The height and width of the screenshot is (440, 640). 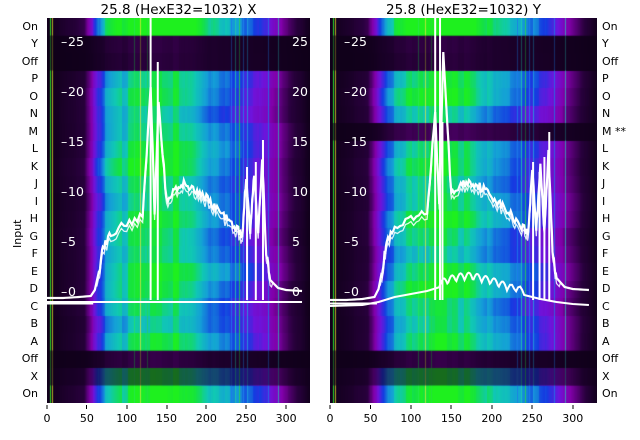 I want to click on category-label: Y, so click(x=34, y=44).